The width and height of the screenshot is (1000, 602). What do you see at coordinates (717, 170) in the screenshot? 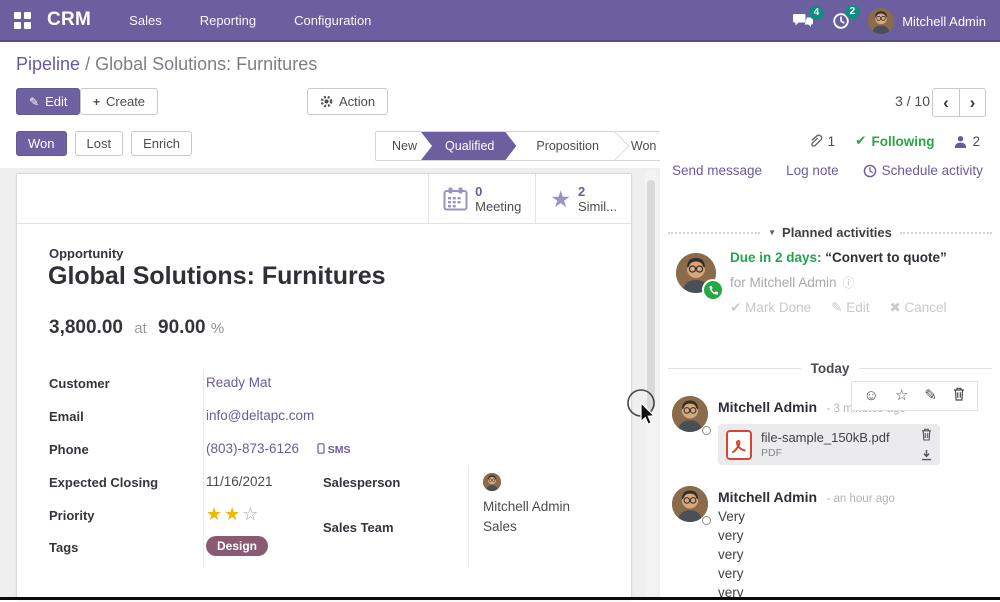
I see `send-message-link: Send message` at bounding box center [717, 170].